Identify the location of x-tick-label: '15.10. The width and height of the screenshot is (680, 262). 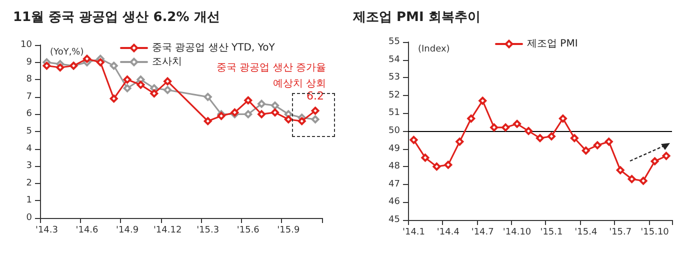
(655, 233).